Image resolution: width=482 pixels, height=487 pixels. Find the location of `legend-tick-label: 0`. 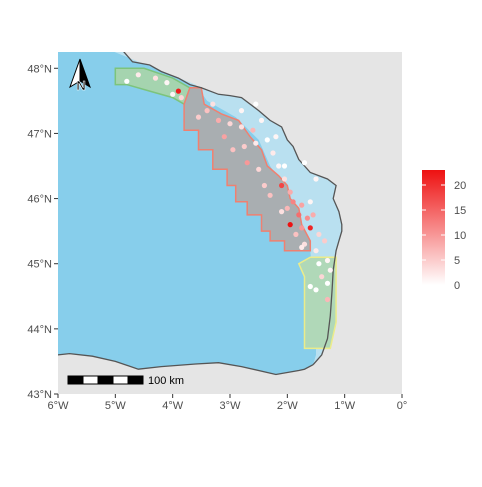

legend-tick-label: 0 is located at coordinates (457, 286).